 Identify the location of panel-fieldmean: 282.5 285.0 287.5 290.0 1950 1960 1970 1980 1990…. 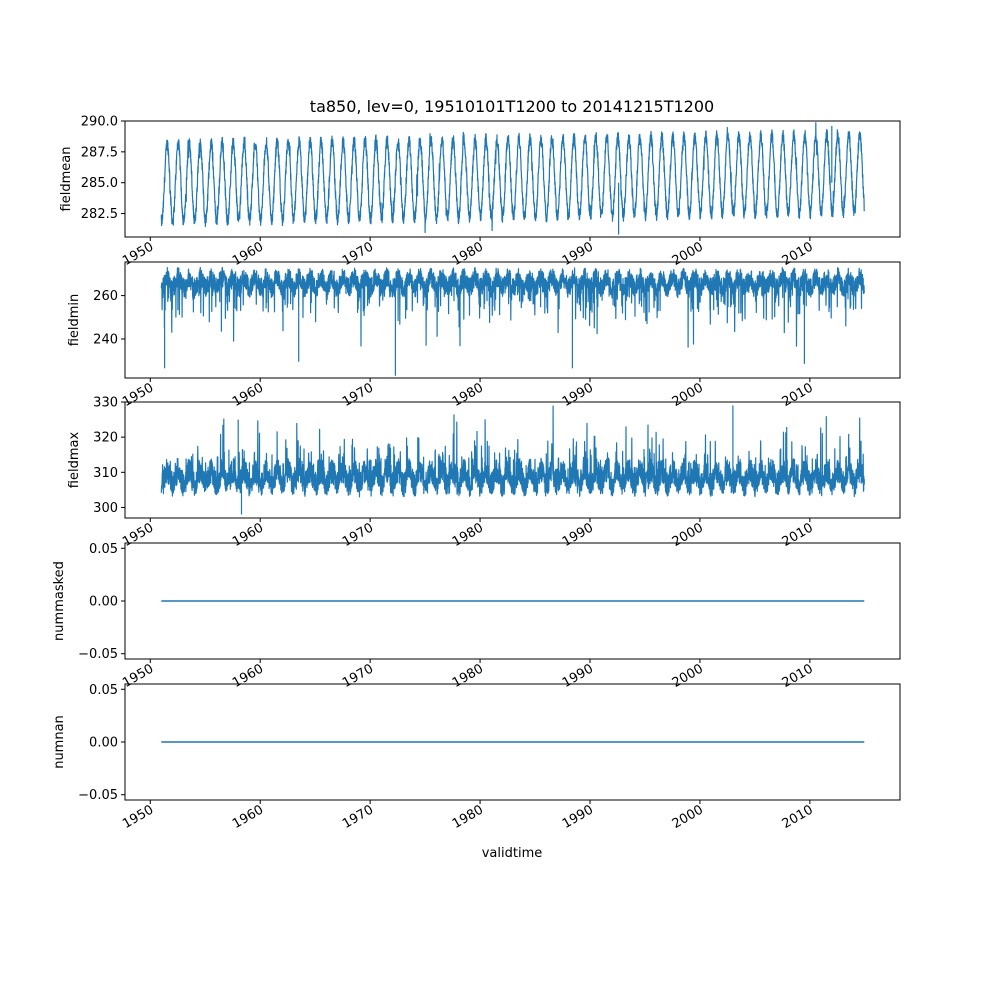
(480, 192).